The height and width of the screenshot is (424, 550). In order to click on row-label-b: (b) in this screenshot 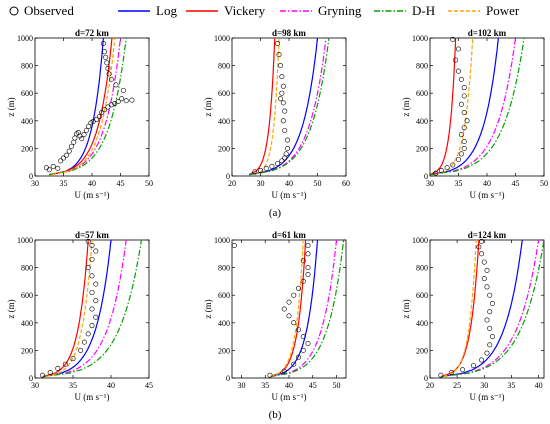, I will do `click(275, 415)`.